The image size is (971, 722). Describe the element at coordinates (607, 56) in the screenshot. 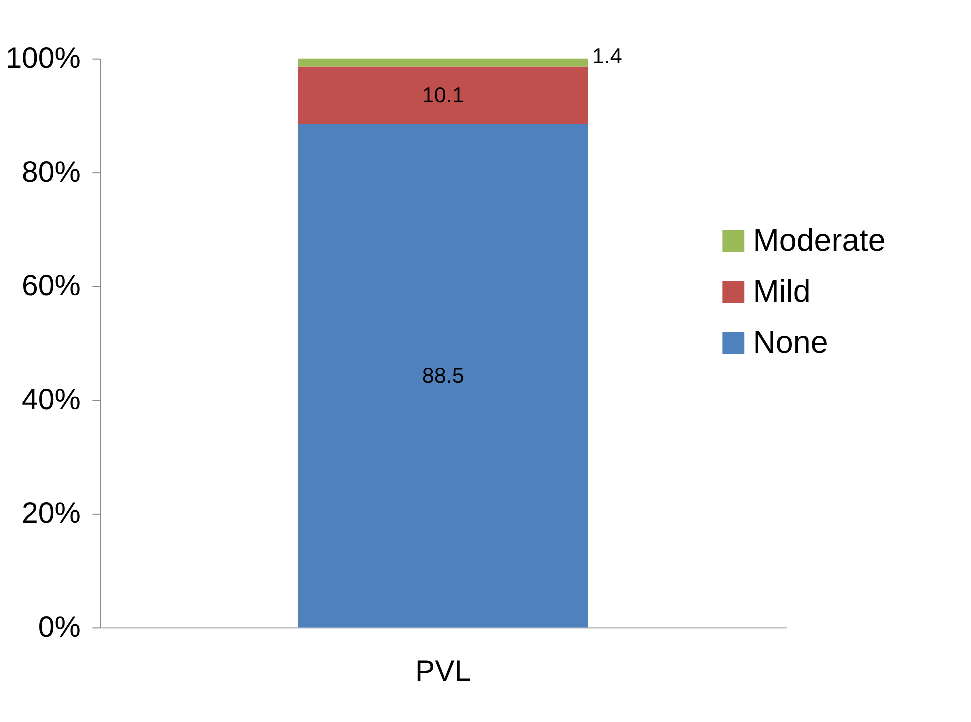

I see `data-label: 1.4` at that location.